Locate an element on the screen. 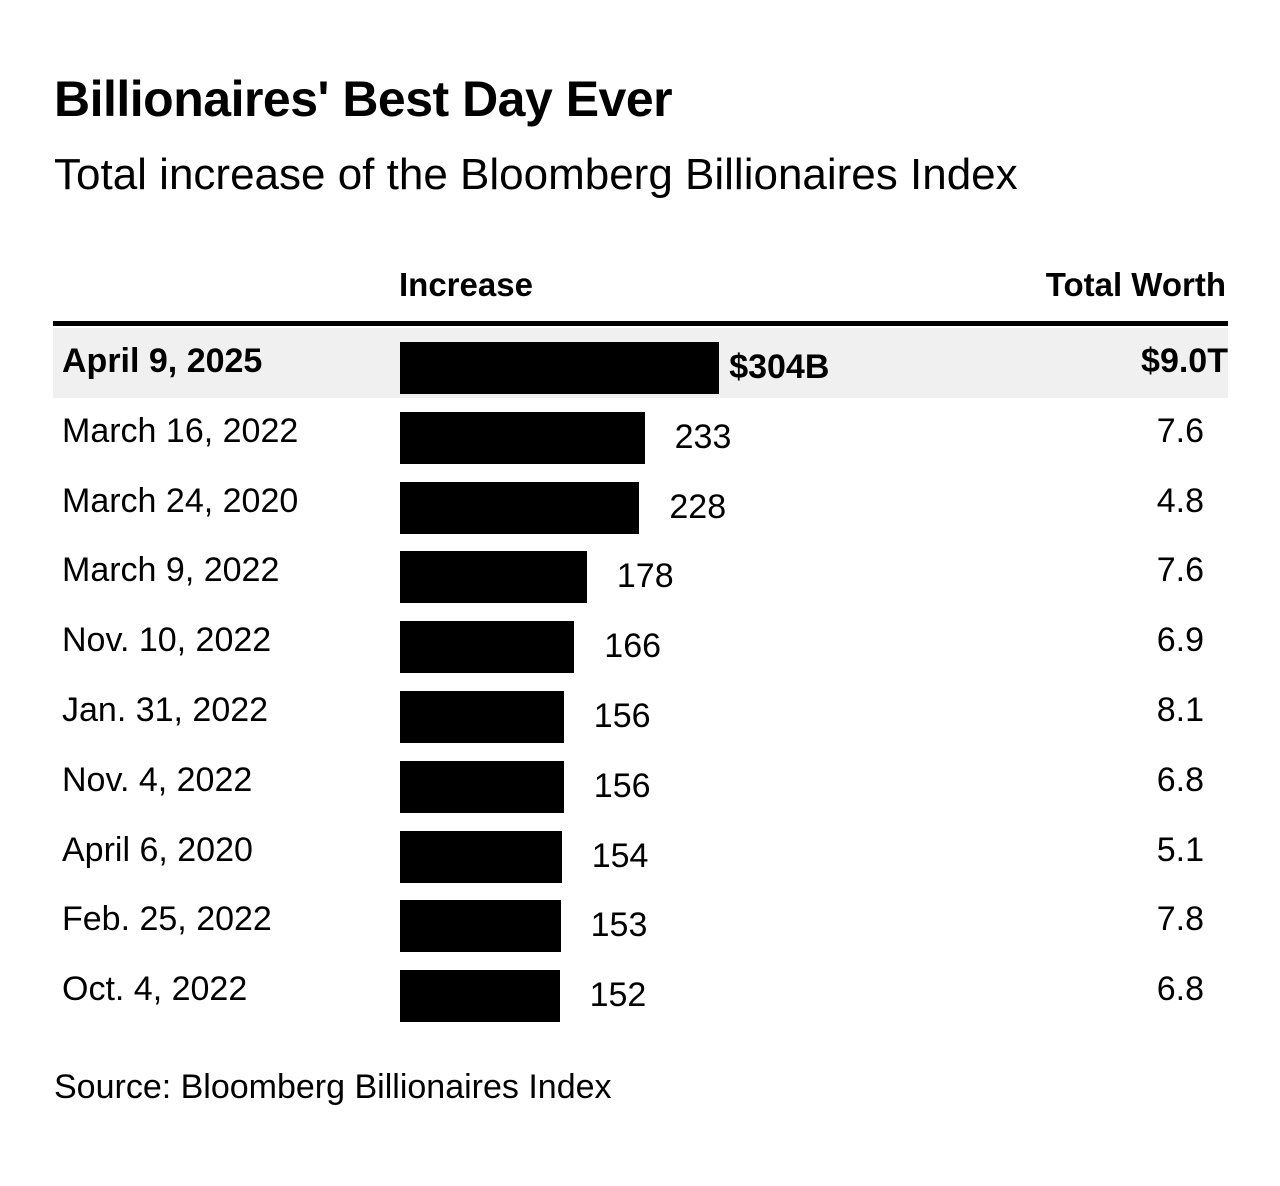 This screenshot has height=1186, width=1280. table-row: March 16, 2022 233 7.6 is located at coordinates (640, 433).